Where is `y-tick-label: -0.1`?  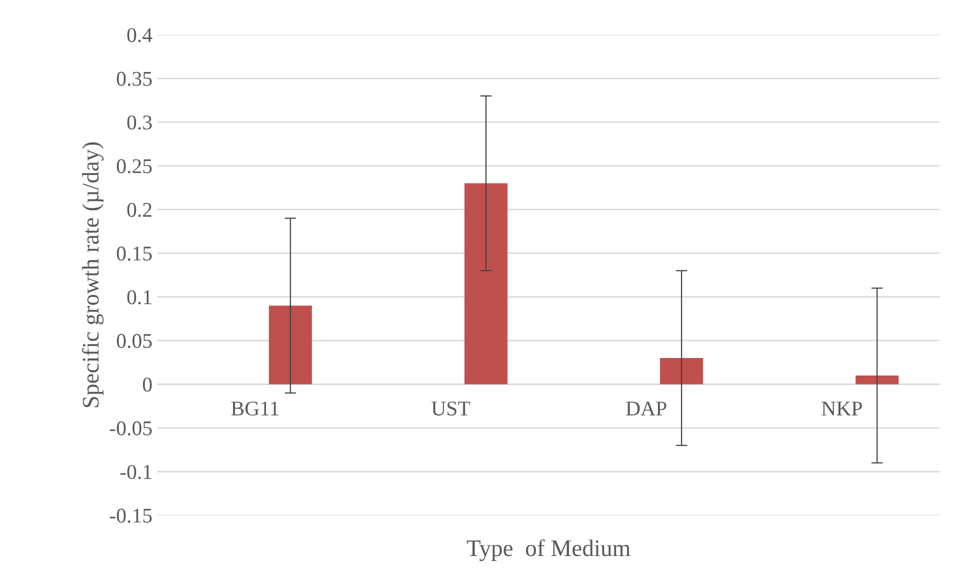
y-tick-label: -0.1 is located at coordinates (136, 472).